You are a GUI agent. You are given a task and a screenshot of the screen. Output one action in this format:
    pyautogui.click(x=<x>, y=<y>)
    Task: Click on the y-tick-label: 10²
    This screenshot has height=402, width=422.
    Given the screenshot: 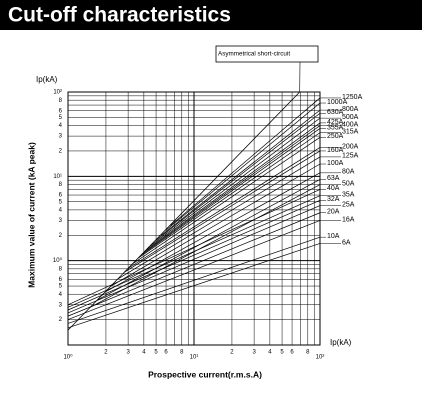 What is the action you would take?
    pyautogui.click(x=57, y=93)
    